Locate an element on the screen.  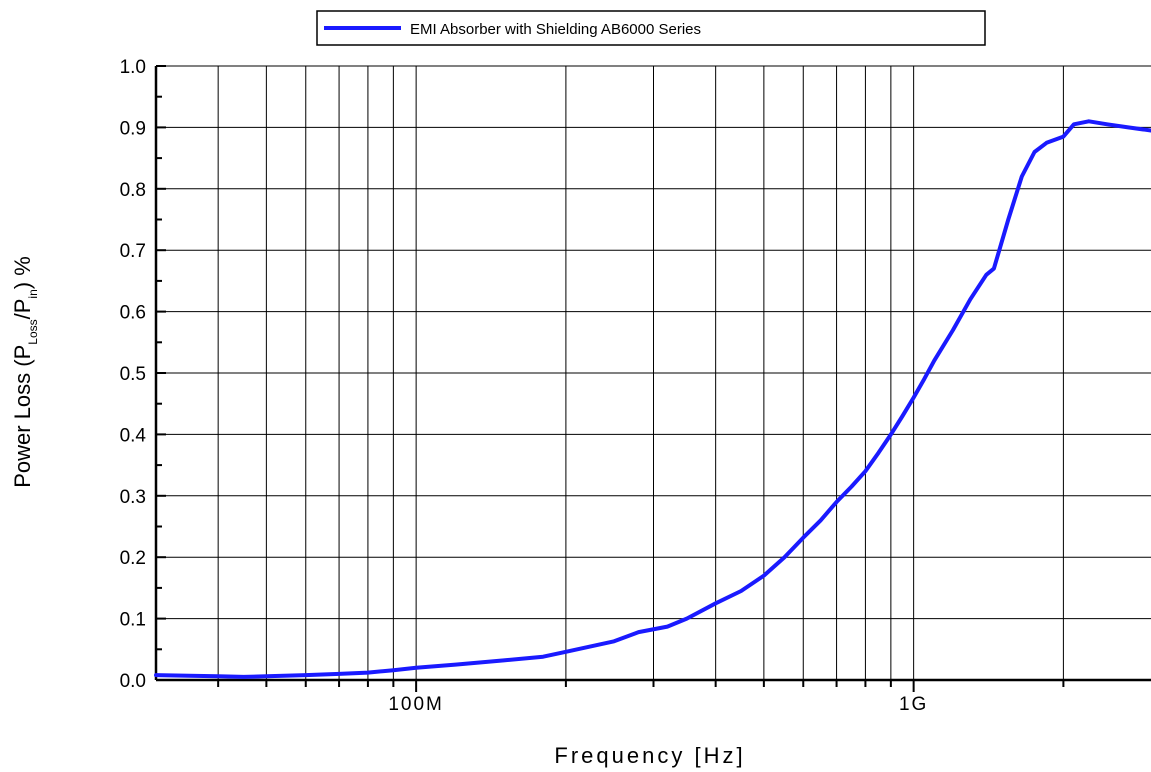
y-tick-label: 0.6 is located at coordinates (133, 313).